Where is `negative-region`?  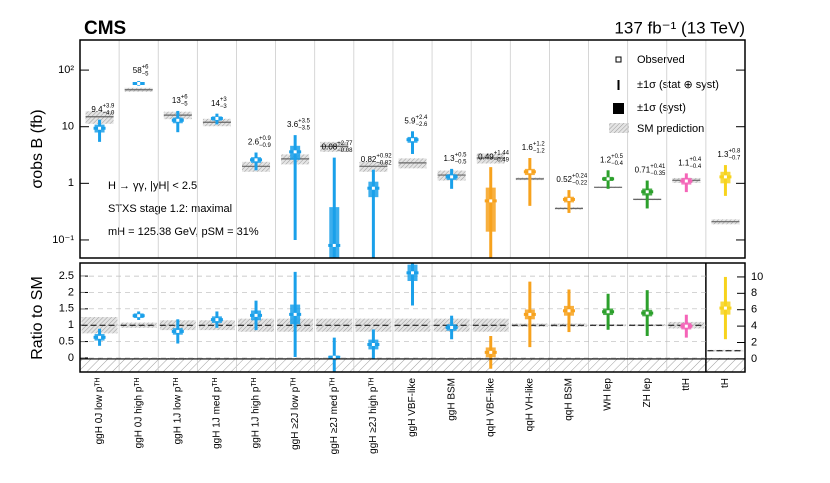
negative-region is located at coordinates (412, 364).